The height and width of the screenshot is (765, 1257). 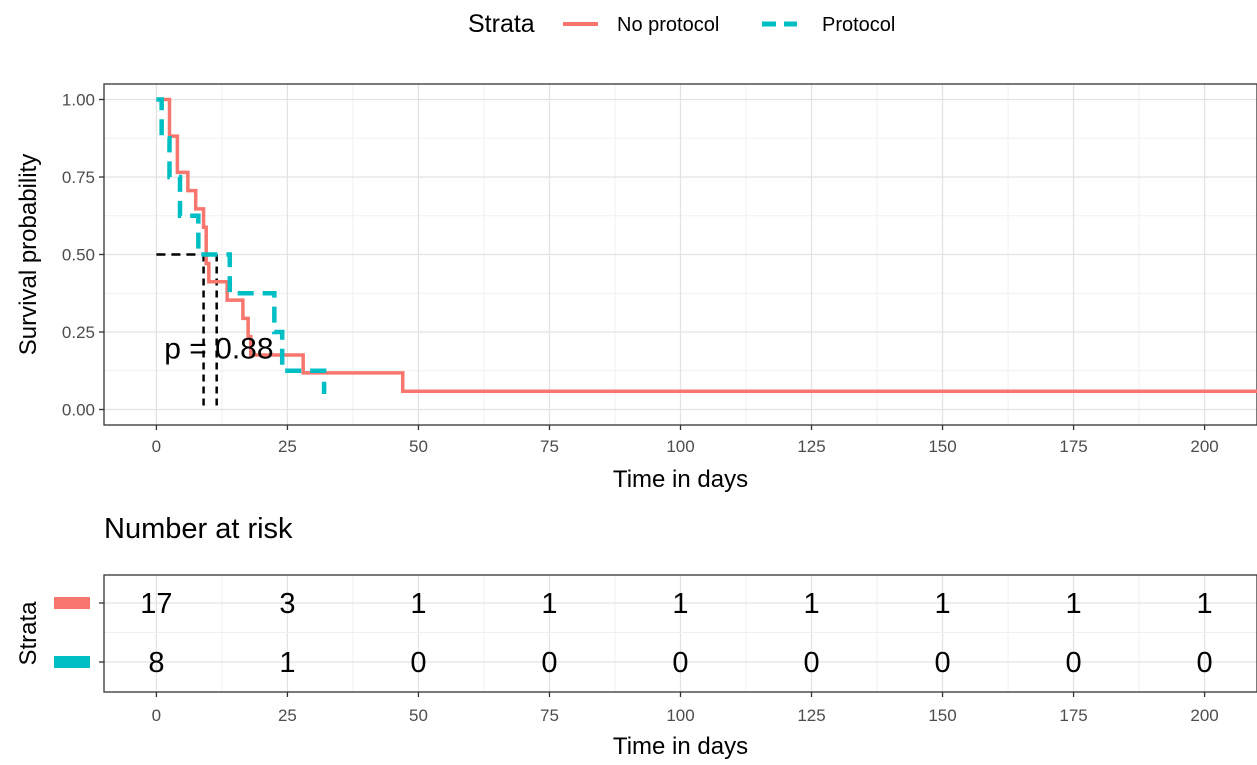 I want to click on risk-x-tick-label: 200, so click(x=1204, y=715).